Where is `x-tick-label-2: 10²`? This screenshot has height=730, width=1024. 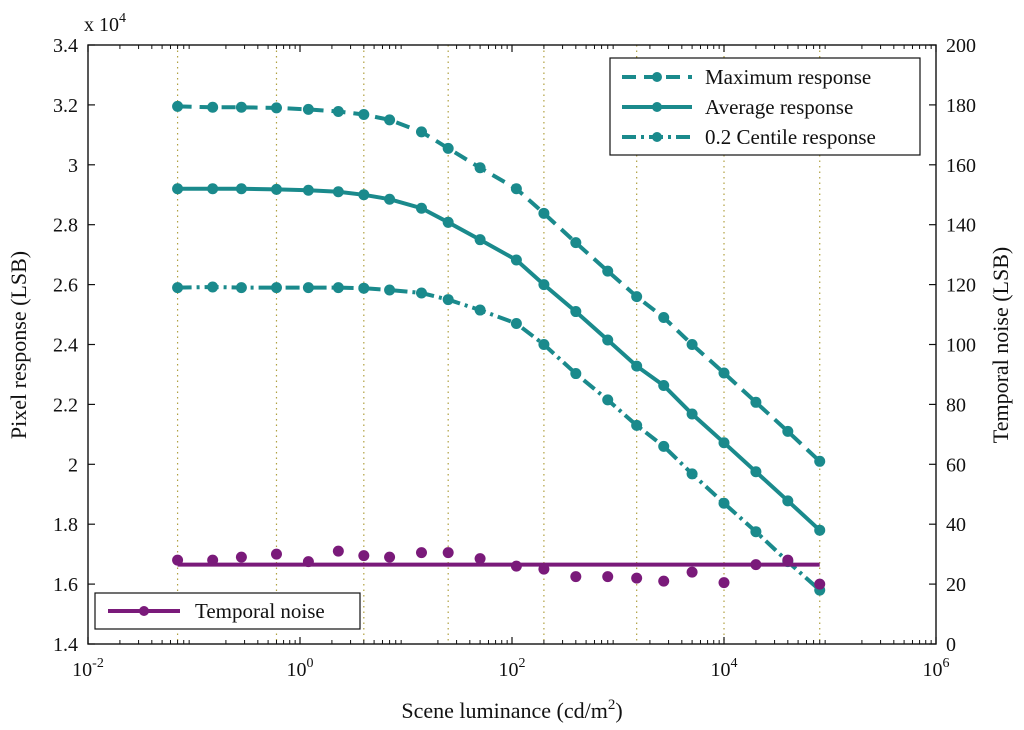 x-tick-label-2: 10² is located at coordinates (512, 668).